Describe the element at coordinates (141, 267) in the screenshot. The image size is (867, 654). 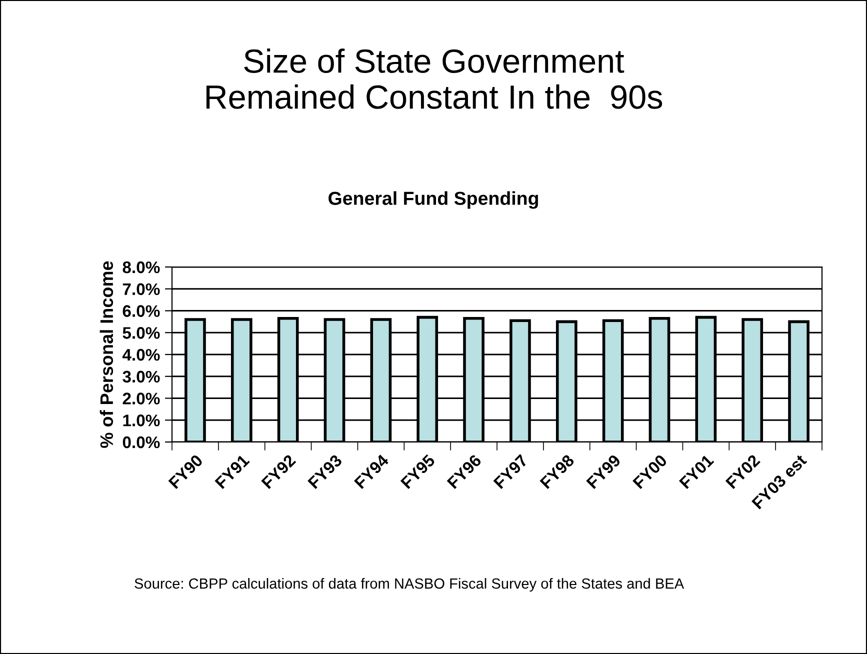
I see `y-tick-label: 8.0%` at that location.